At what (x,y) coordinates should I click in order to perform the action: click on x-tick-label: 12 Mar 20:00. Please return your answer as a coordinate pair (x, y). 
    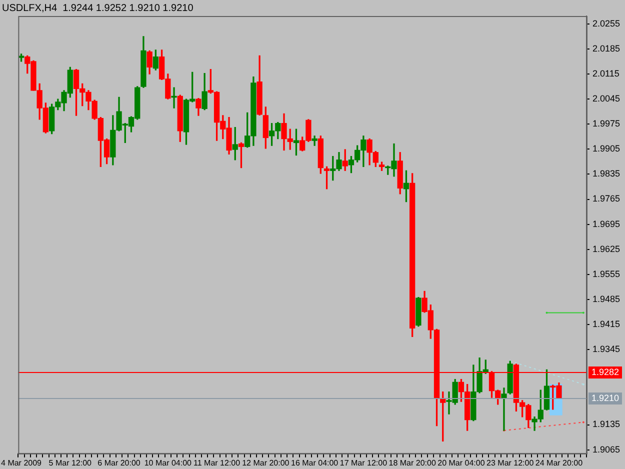
    Looking at the image, I should click on (266, 463).